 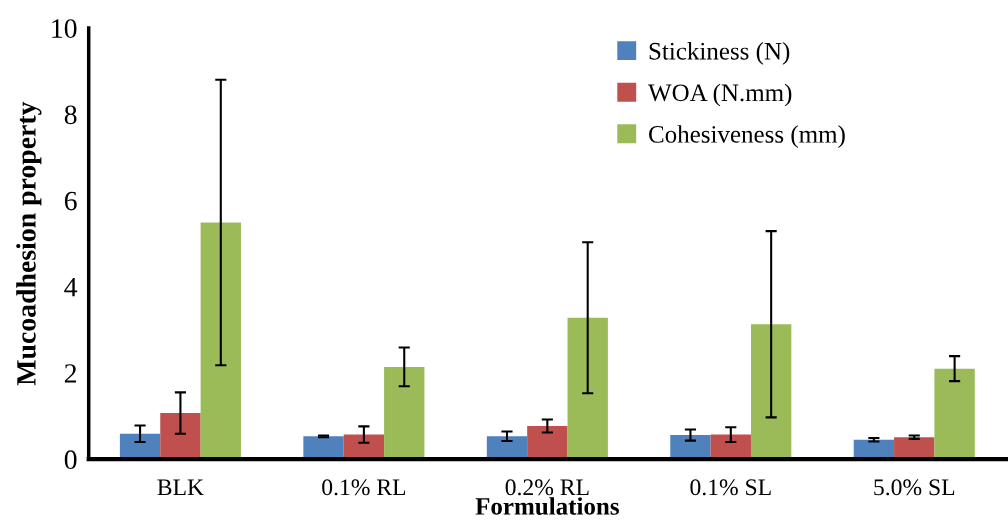 I want to click on legend-label: Stickiness (N), so click(x=719, y=53).